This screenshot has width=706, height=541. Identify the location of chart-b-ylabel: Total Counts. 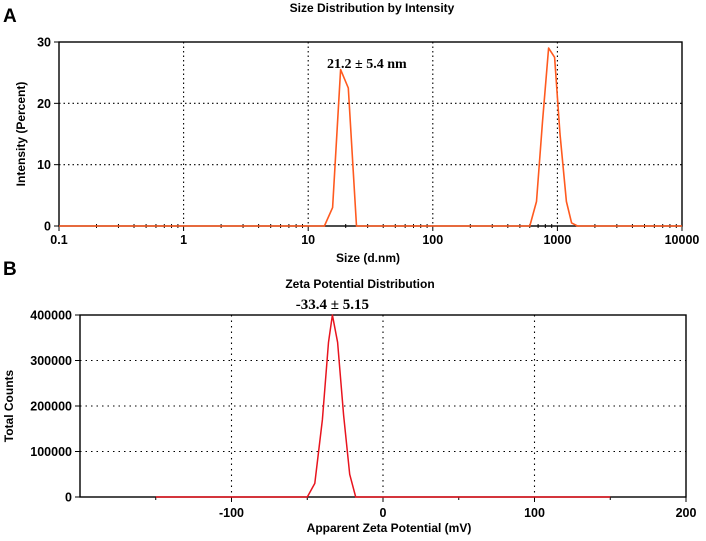
(9, 405).